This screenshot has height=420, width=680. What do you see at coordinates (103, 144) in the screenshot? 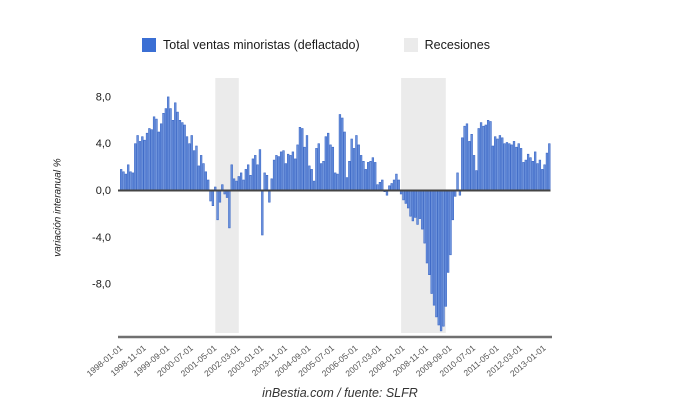
I see `svg-text: 4,0` at bounding box center [103, 144].